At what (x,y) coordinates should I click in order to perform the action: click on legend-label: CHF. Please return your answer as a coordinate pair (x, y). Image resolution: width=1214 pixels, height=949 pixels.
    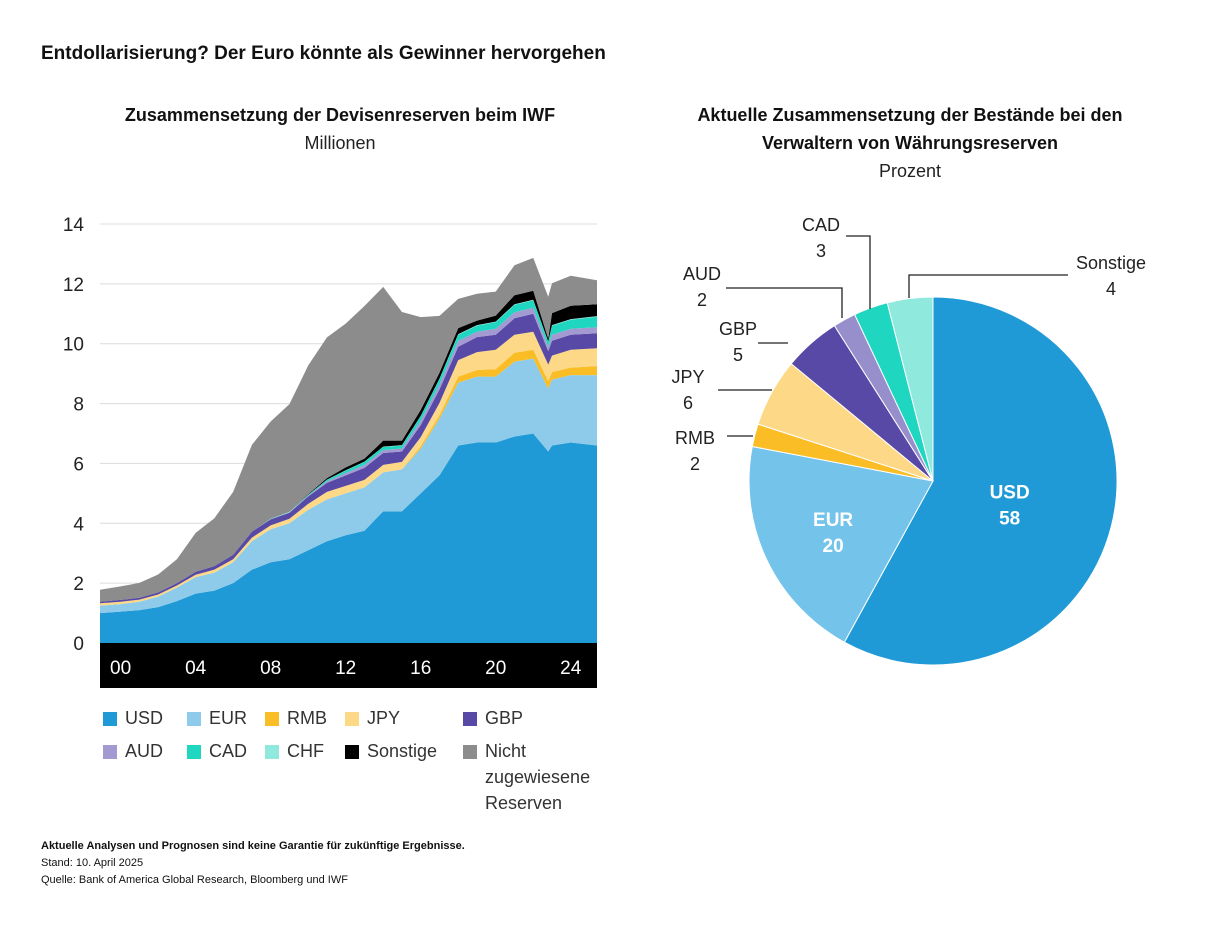
    Looking at the image, I should click on (305, 751).